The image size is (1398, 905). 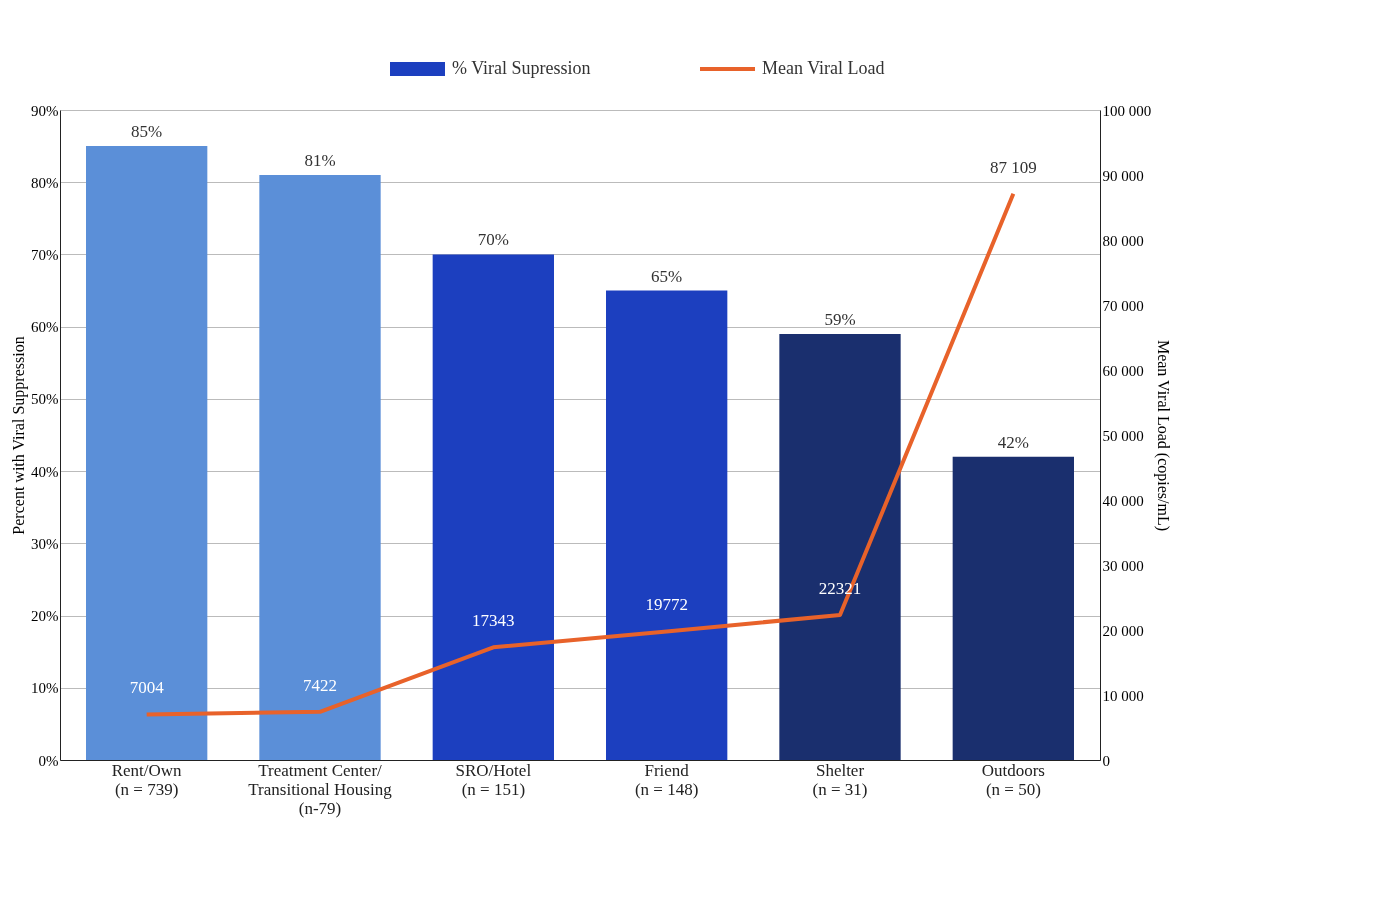 What do you see at coordinates (1013, 167) in the screenshot?
I see `data-label: 87 109` at bounding box center [1013, 167].